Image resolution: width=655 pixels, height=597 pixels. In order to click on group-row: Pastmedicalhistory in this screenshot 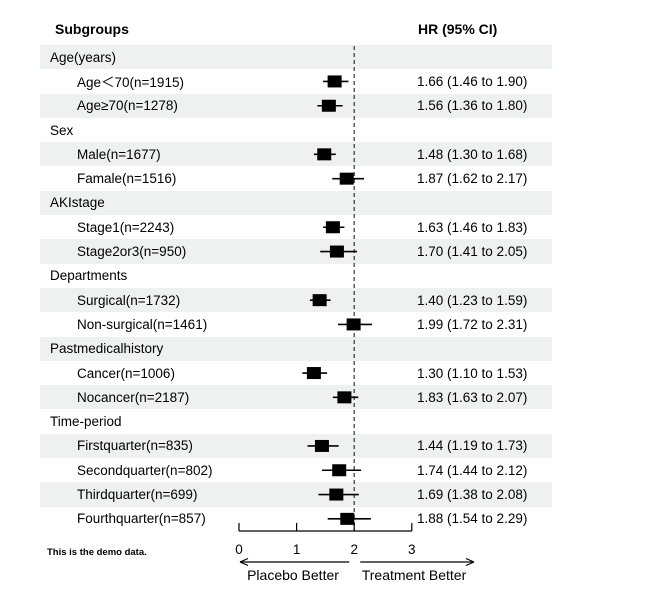, I will do `click(296, 348)`.